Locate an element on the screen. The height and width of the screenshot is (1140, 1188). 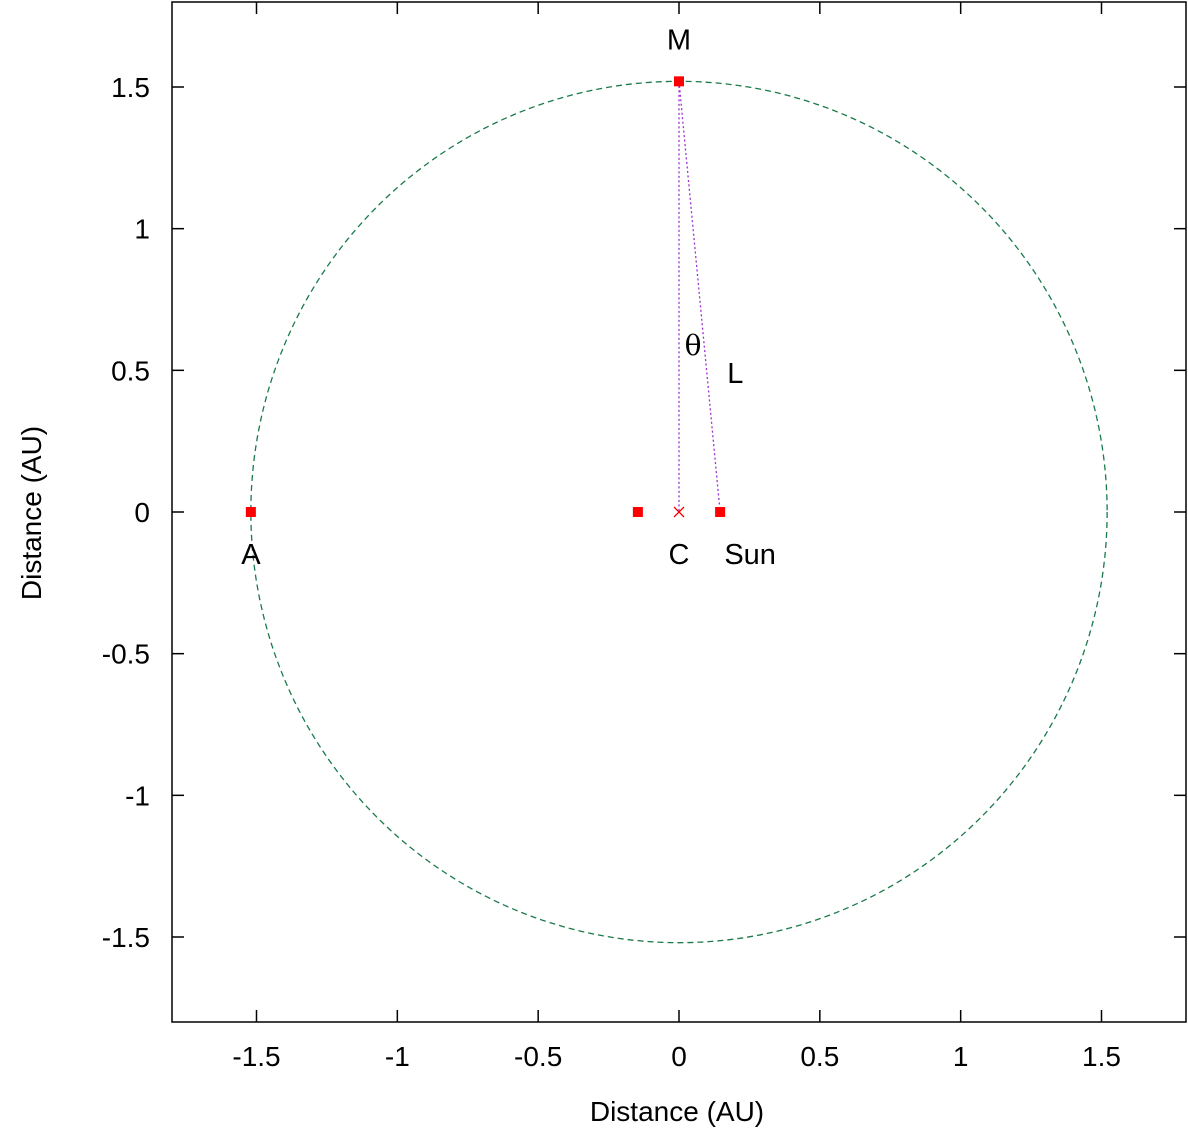
y-tick-label: 0.5 is located at coordinates (130, 370).